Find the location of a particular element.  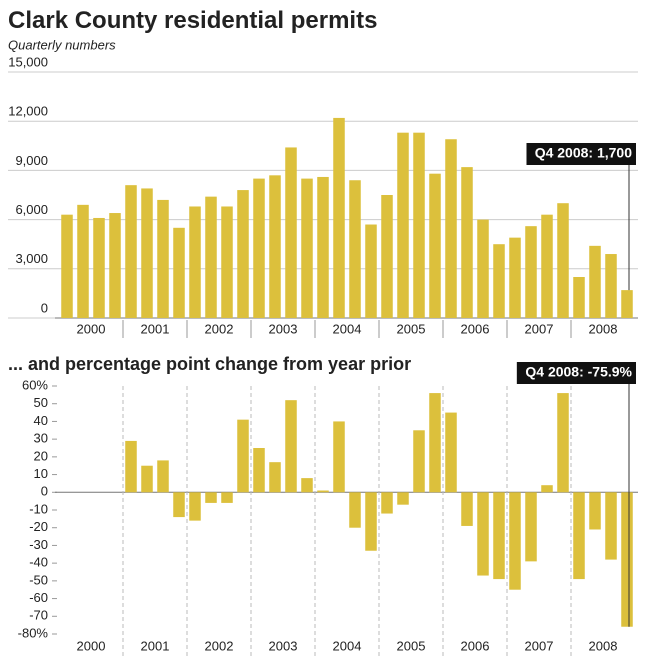

y-tick-label: -60 is located at coordinates (38, 597).